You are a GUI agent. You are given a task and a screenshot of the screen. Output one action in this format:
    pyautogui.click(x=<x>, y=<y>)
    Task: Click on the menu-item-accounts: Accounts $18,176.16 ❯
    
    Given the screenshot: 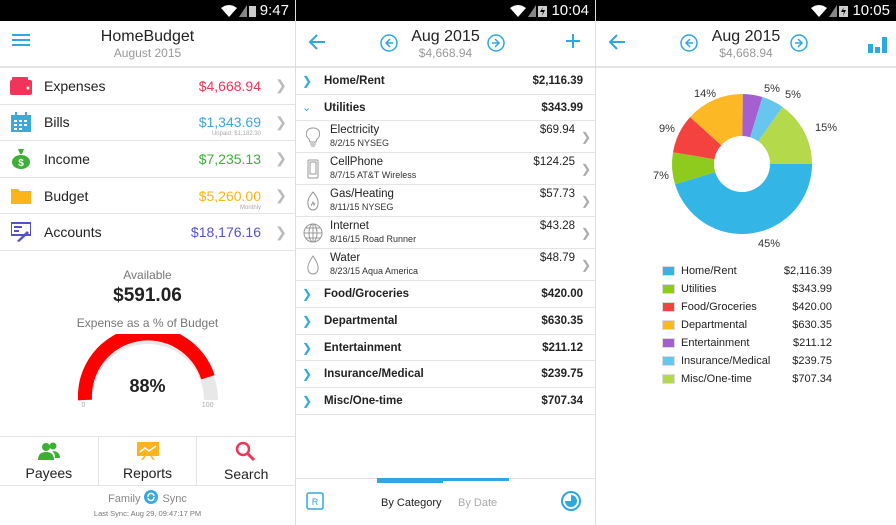 What is the action you would take?
    pyautogui.click(x=147, y=232)
    